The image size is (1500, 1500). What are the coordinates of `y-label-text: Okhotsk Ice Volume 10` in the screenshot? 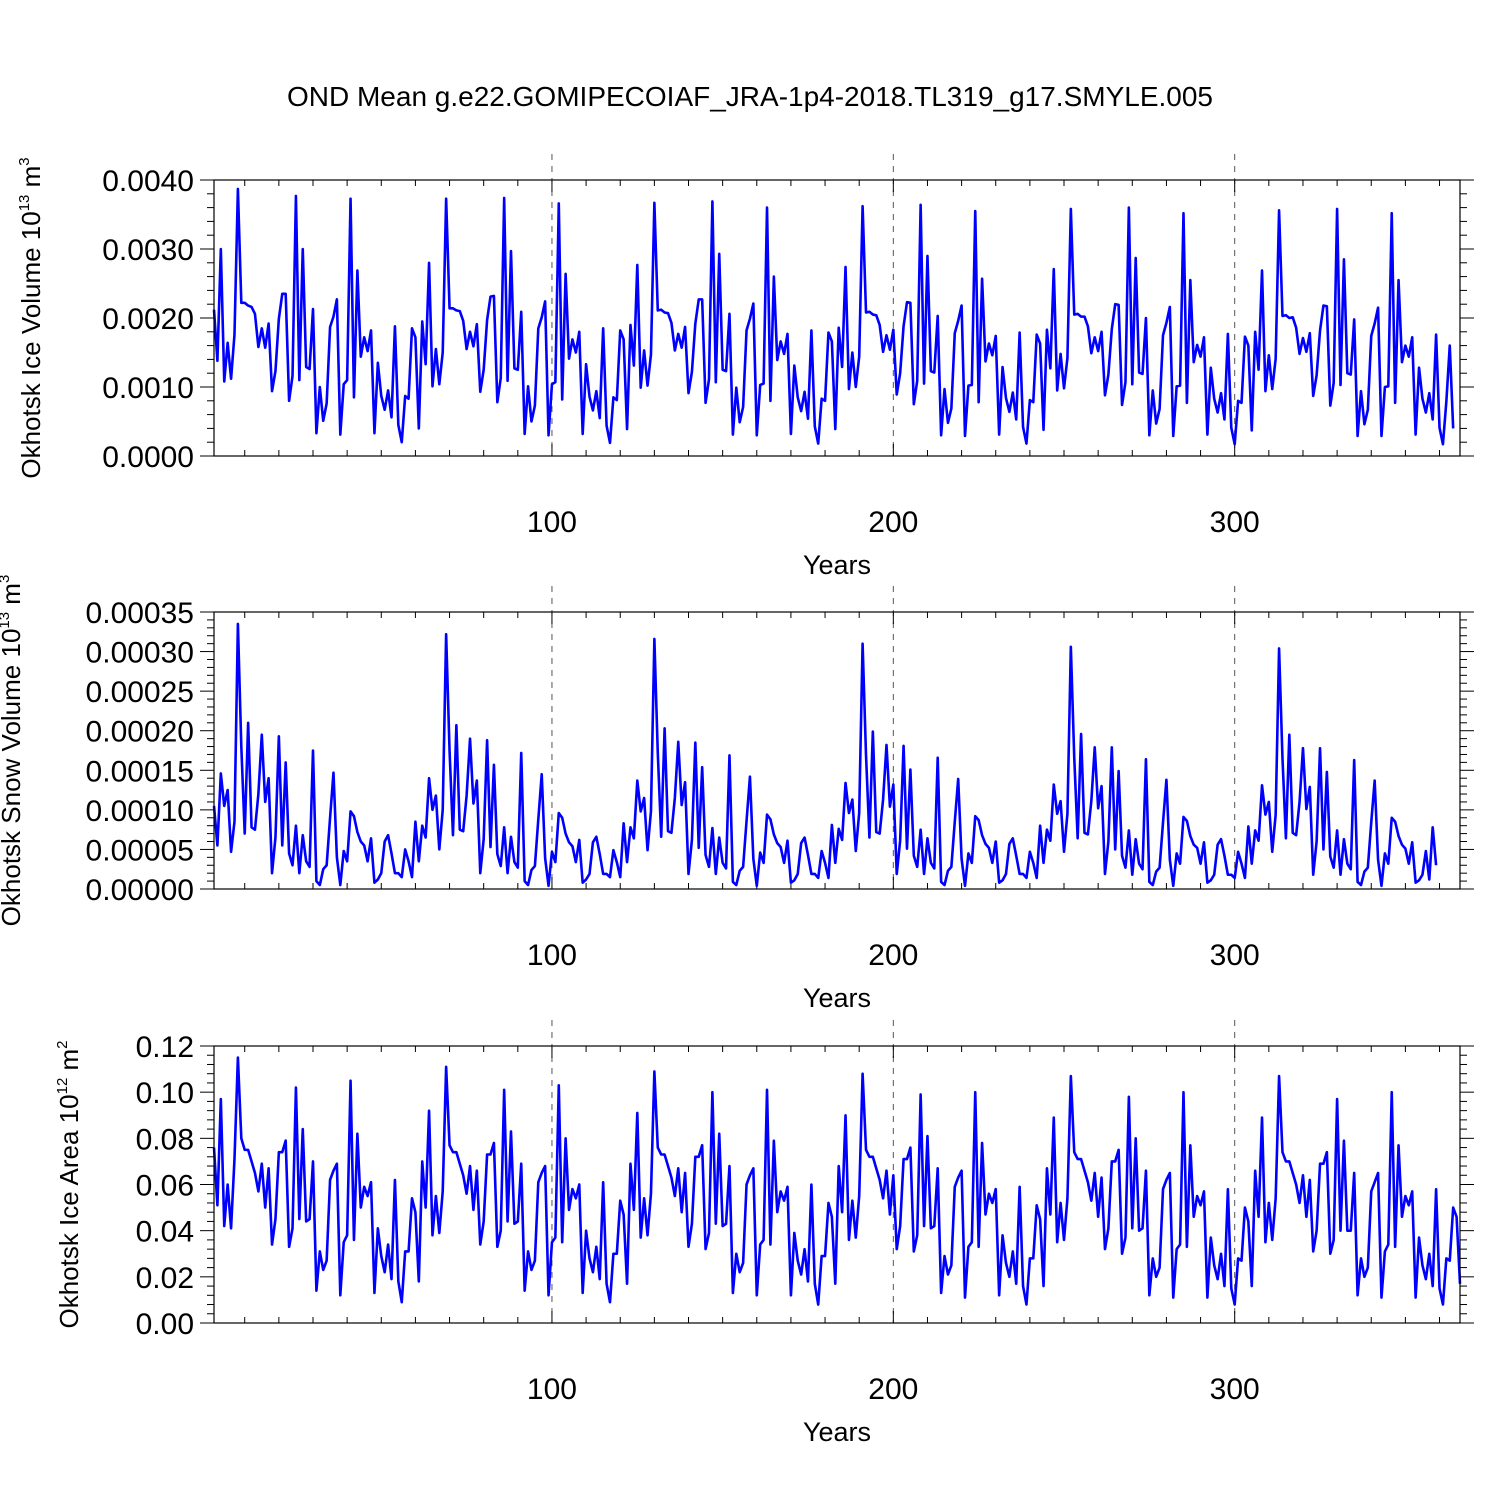 It's located at (31, 344).